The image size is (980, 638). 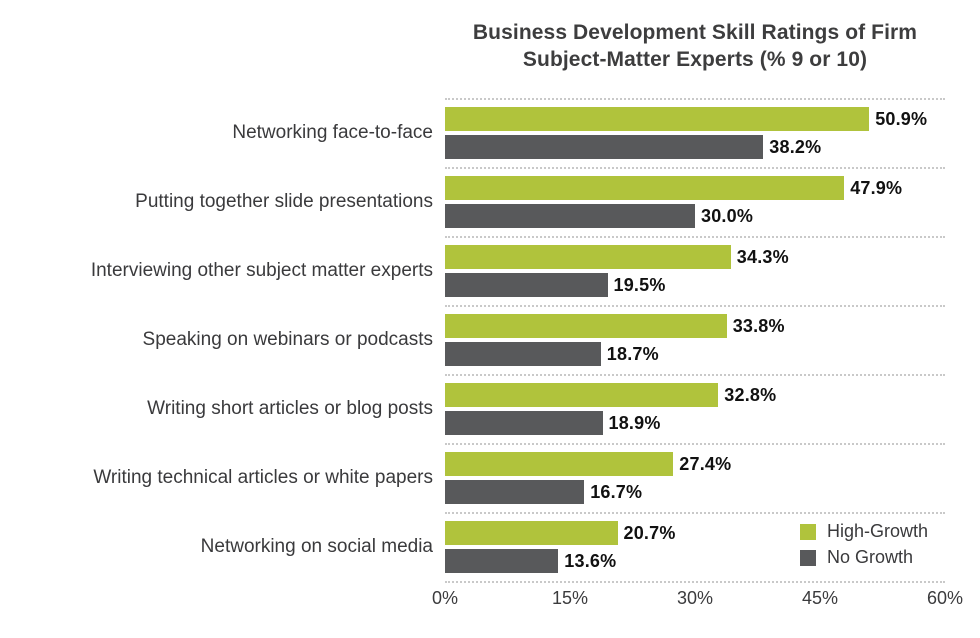 I want to click on category-label: Putting together slide presentations, so click(x=284, y=201).